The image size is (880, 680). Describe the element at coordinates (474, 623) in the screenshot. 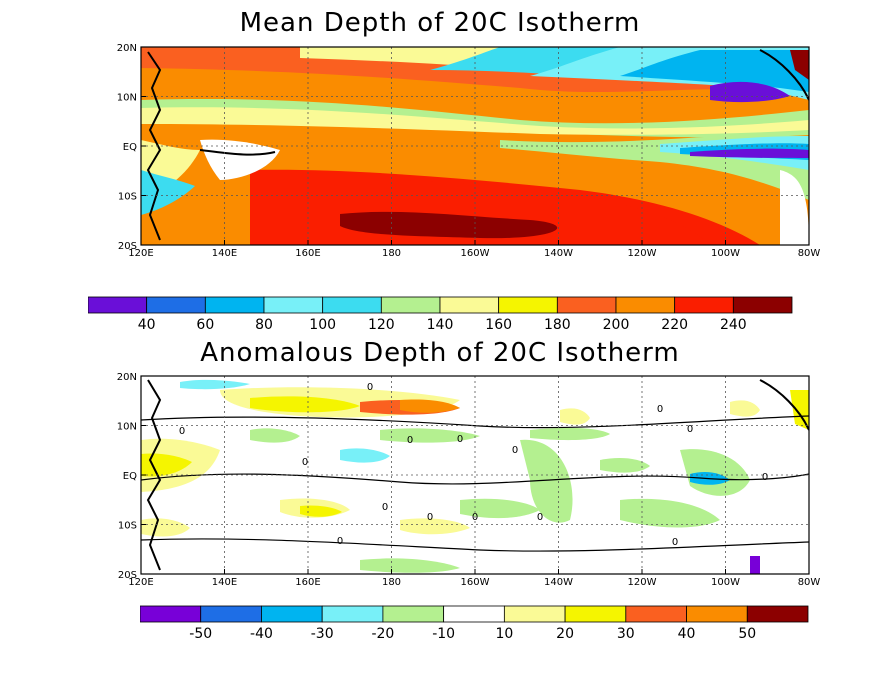

I see `anomaly-depth-colorbar: -50 -40 -30 -20 -10 10 20 30 40 50` at that location.